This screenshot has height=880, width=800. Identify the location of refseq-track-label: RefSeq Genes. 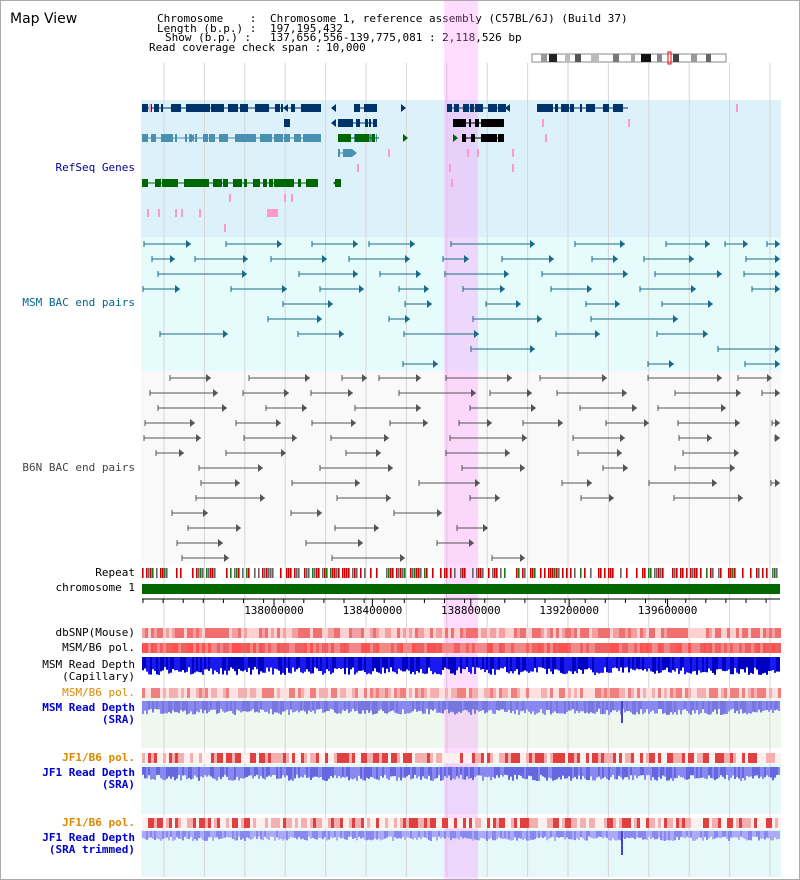
(95, 167).